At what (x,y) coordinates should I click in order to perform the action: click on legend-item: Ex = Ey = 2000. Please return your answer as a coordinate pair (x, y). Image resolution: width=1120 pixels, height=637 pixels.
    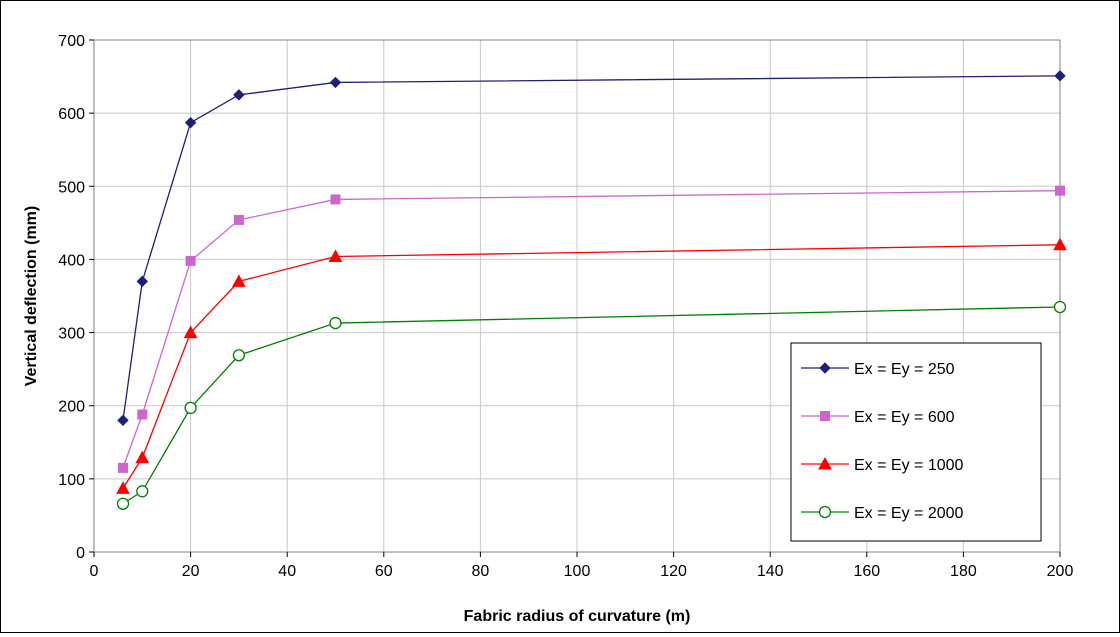
    Looking at the image, I should click on (882, 513).